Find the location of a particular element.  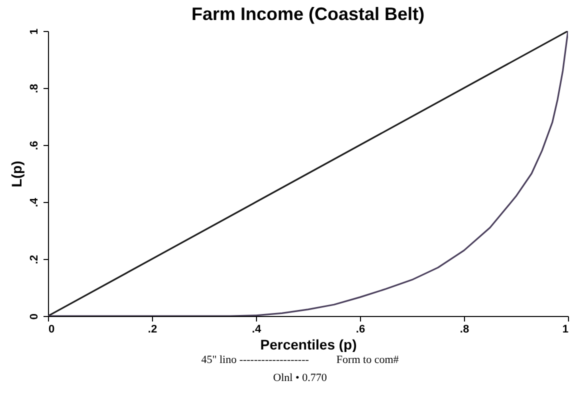

text: 45" lino ------------------- Form to com# is located at coordinates (300, 360).